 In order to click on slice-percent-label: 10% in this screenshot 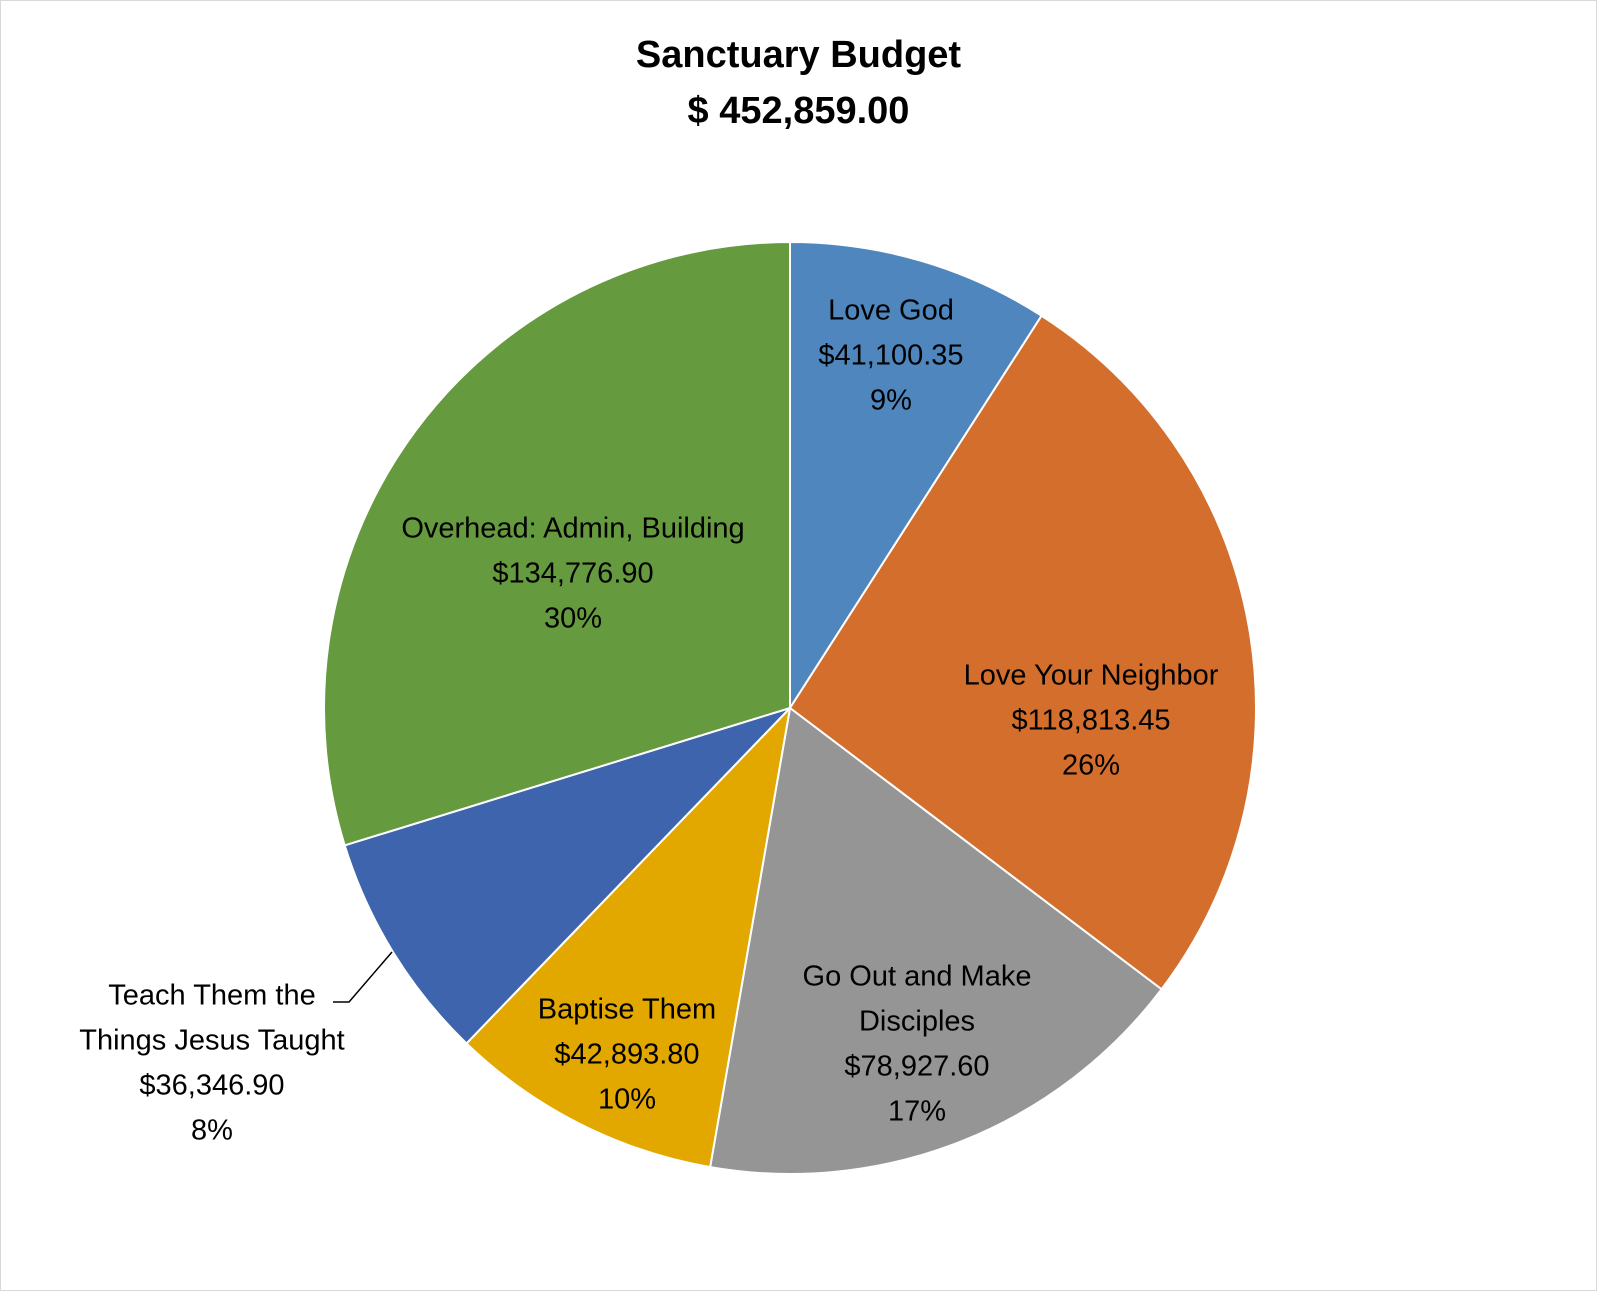, I will do `click(627, 1100)`.